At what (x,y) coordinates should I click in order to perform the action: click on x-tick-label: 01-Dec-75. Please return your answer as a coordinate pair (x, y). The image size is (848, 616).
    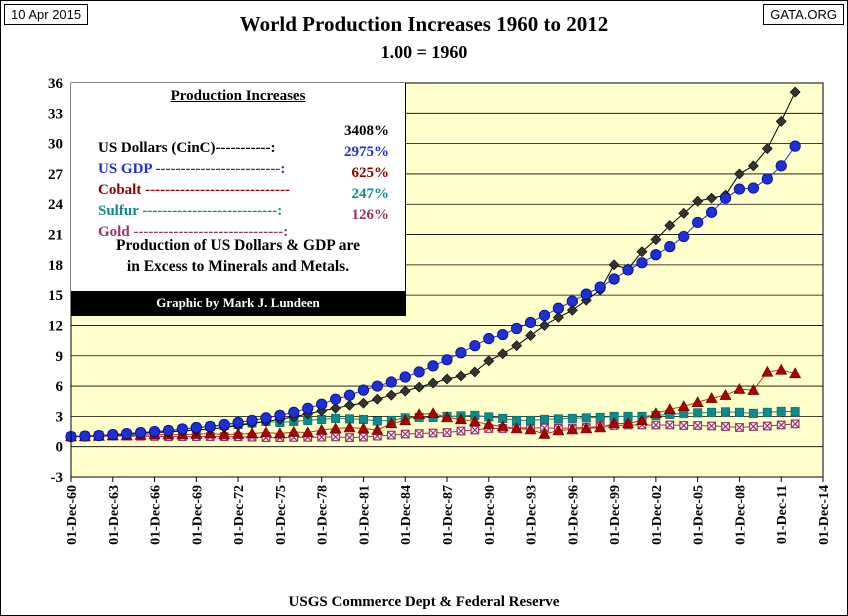
    Looking at the image, I should click on (281, 515).